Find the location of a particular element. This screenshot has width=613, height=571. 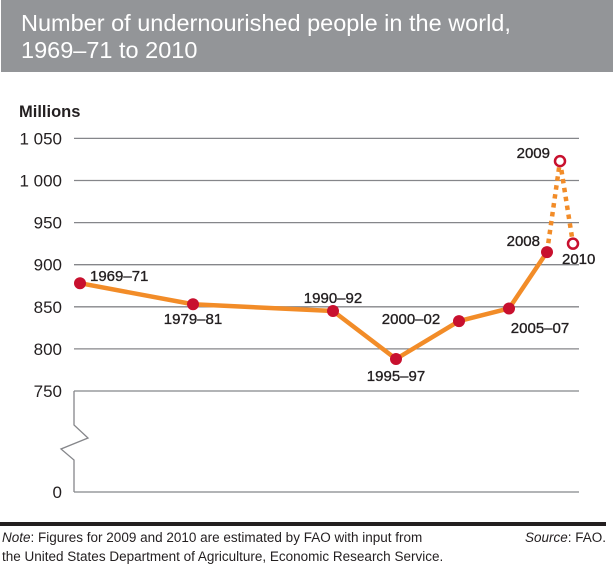

y-tick-label: 1 000 is located at coordinates (40, 181).